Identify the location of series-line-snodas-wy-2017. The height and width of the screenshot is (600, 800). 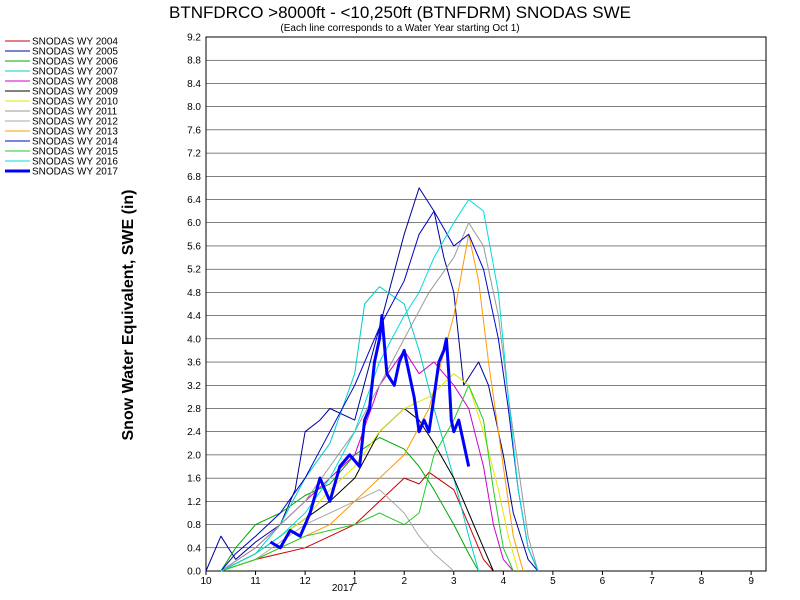
(370, 432).